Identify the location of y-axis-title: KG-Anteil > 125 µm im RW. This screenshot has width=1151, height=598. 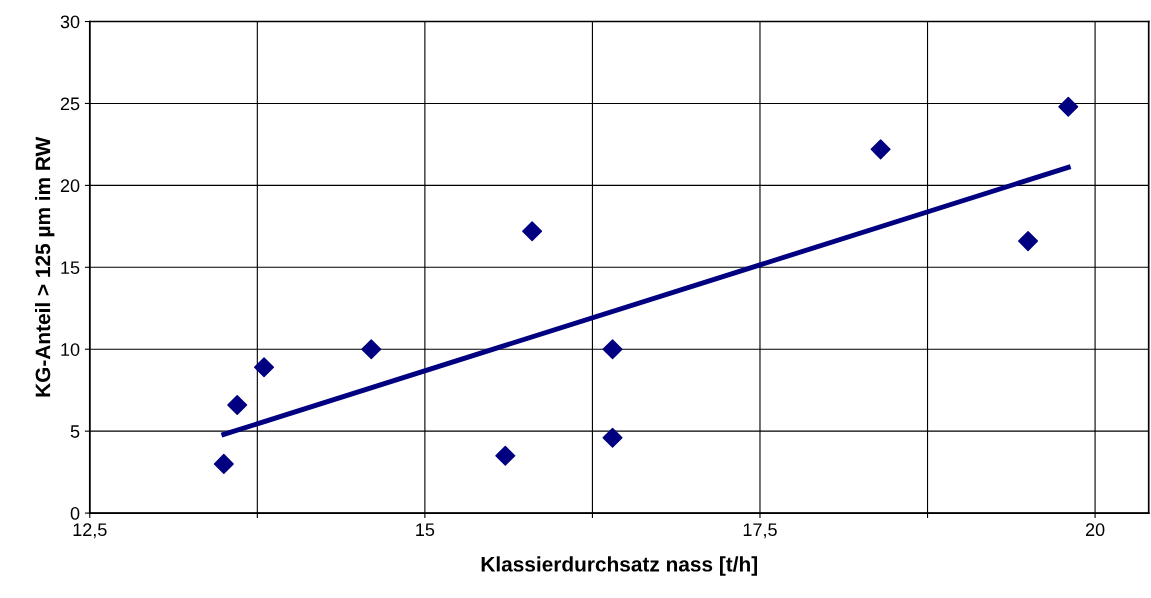
(44, 266).